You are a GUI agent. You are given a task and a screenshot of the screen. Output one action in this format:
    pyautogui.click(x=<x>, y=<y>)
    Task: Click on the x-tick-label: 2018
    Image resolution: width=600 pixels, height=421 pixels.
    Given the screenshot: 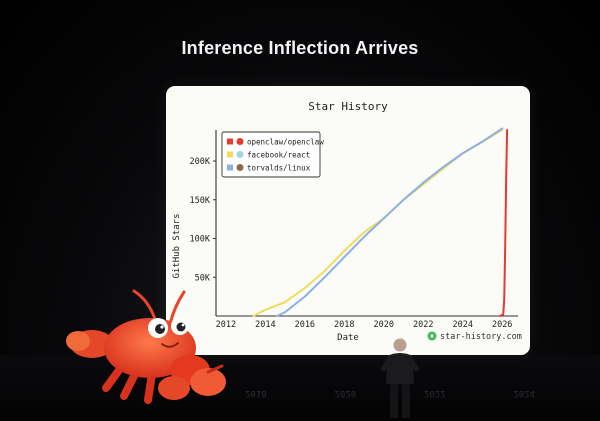 What is the action you would take?
    pyautogui.click(x=344, y=325)
    